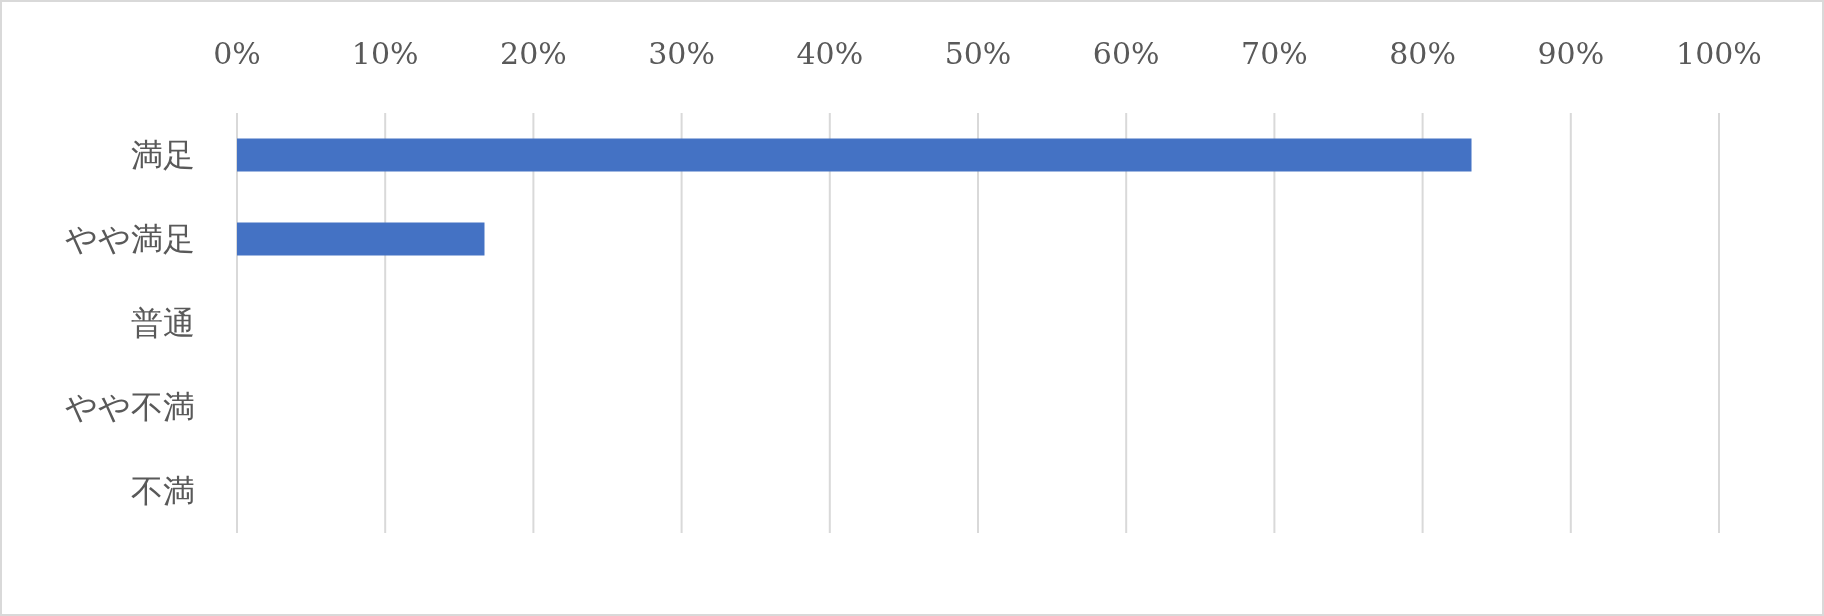 This screenshot has height=616, width=1824. I want to click on x-tick-label: 30%, so click(681, 53).